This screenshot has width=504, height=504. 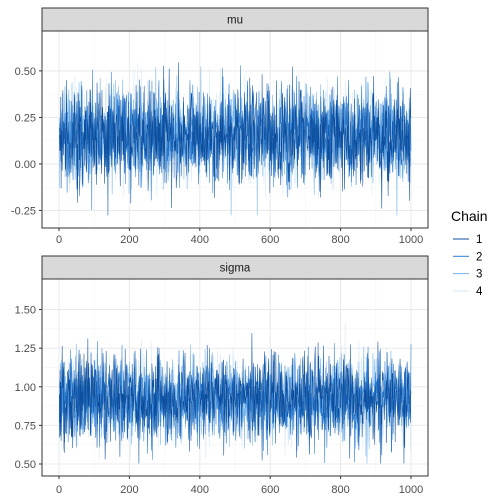 I want to click on legend-title: Chain, so click(x=469, y=216).